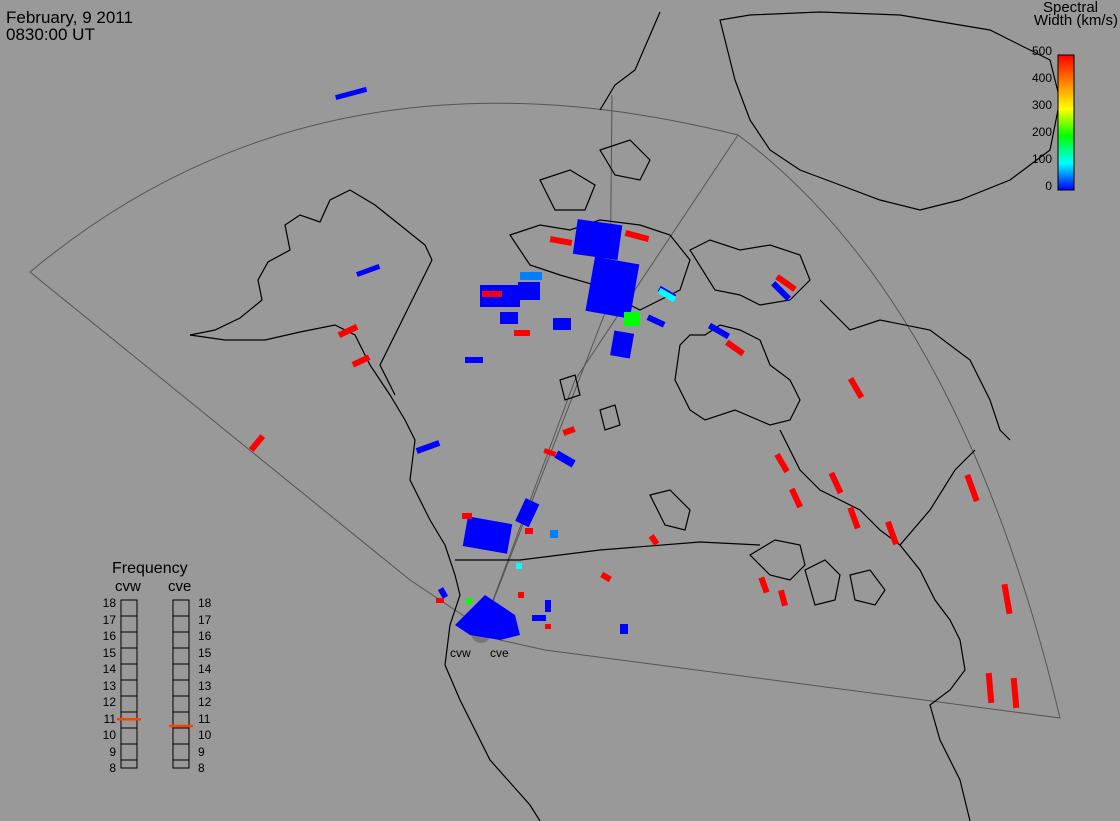  Describe the element at coordinates (460, 653) in the screenshot. I see `radar-site-label-cvw: cvw` at that location.